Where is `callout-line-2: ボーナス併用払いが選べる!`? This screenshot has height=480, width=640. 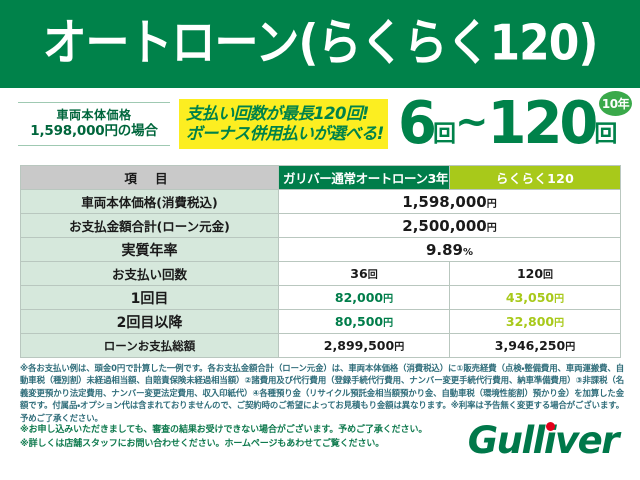
callout-line-2: ボーナス併用払いが選べる! is located at coordinates (285, 133).